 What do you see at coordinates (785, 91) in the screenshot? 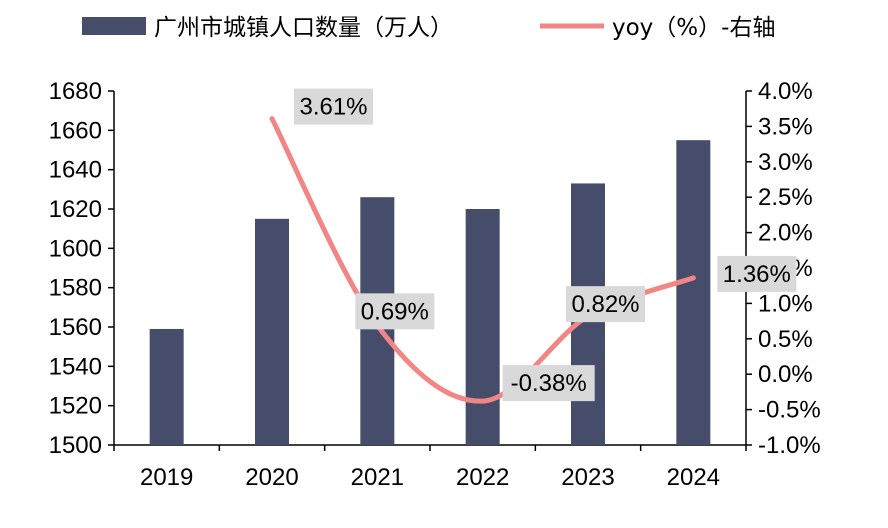
I see `y-right-tick-label: 4.0%` at bounding box center [785, 91].